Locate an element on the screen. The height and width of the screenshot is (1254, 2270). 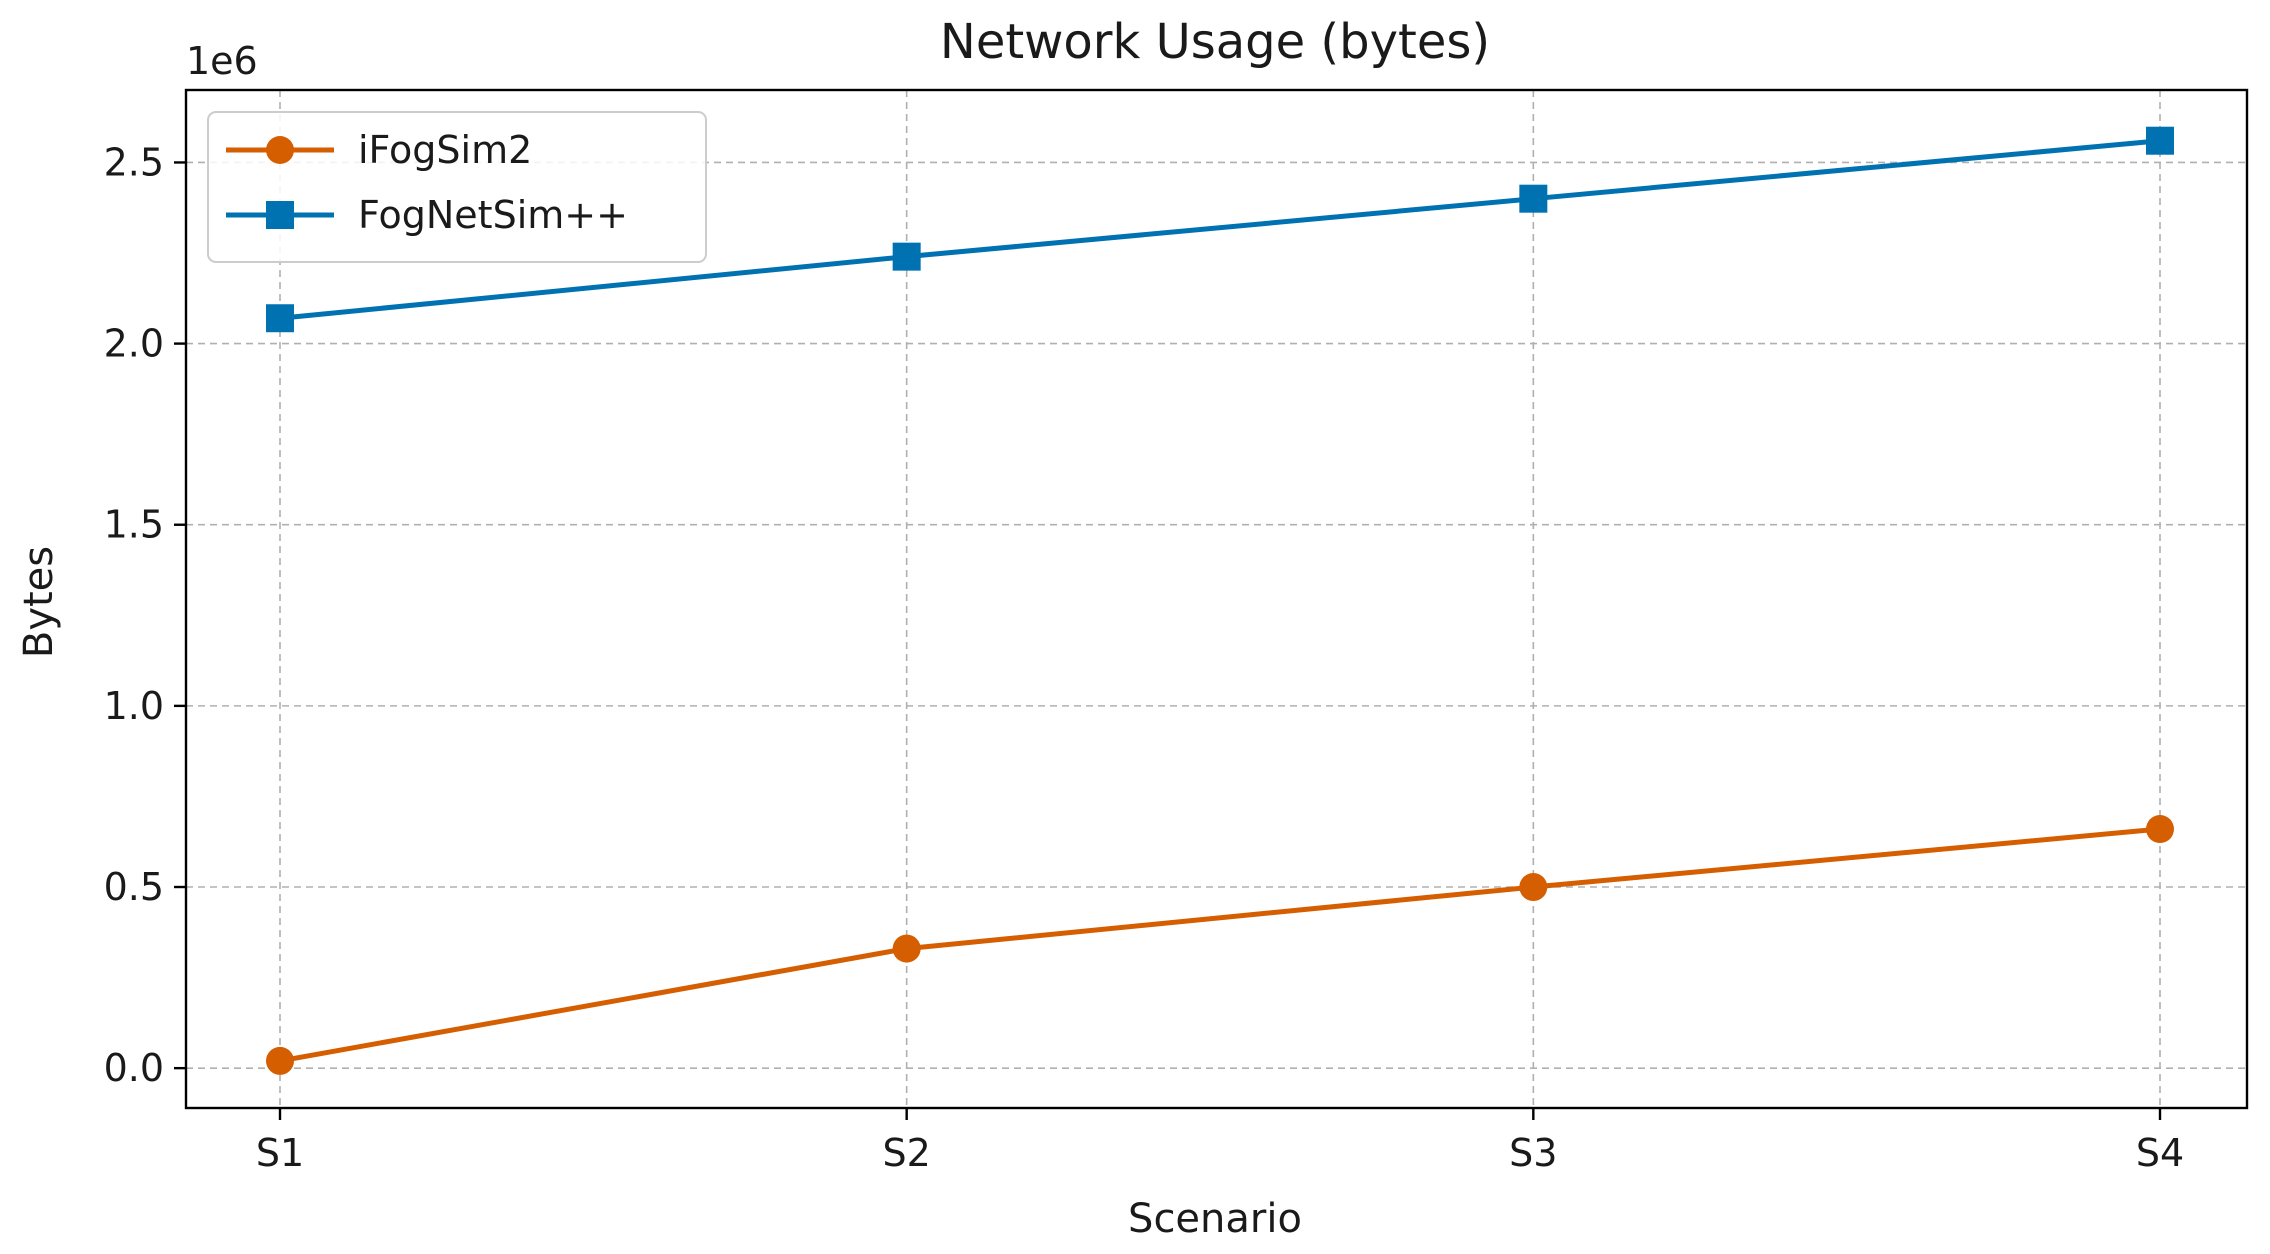
y-tick-label: 2.5 is located at coordinates (134, 162).